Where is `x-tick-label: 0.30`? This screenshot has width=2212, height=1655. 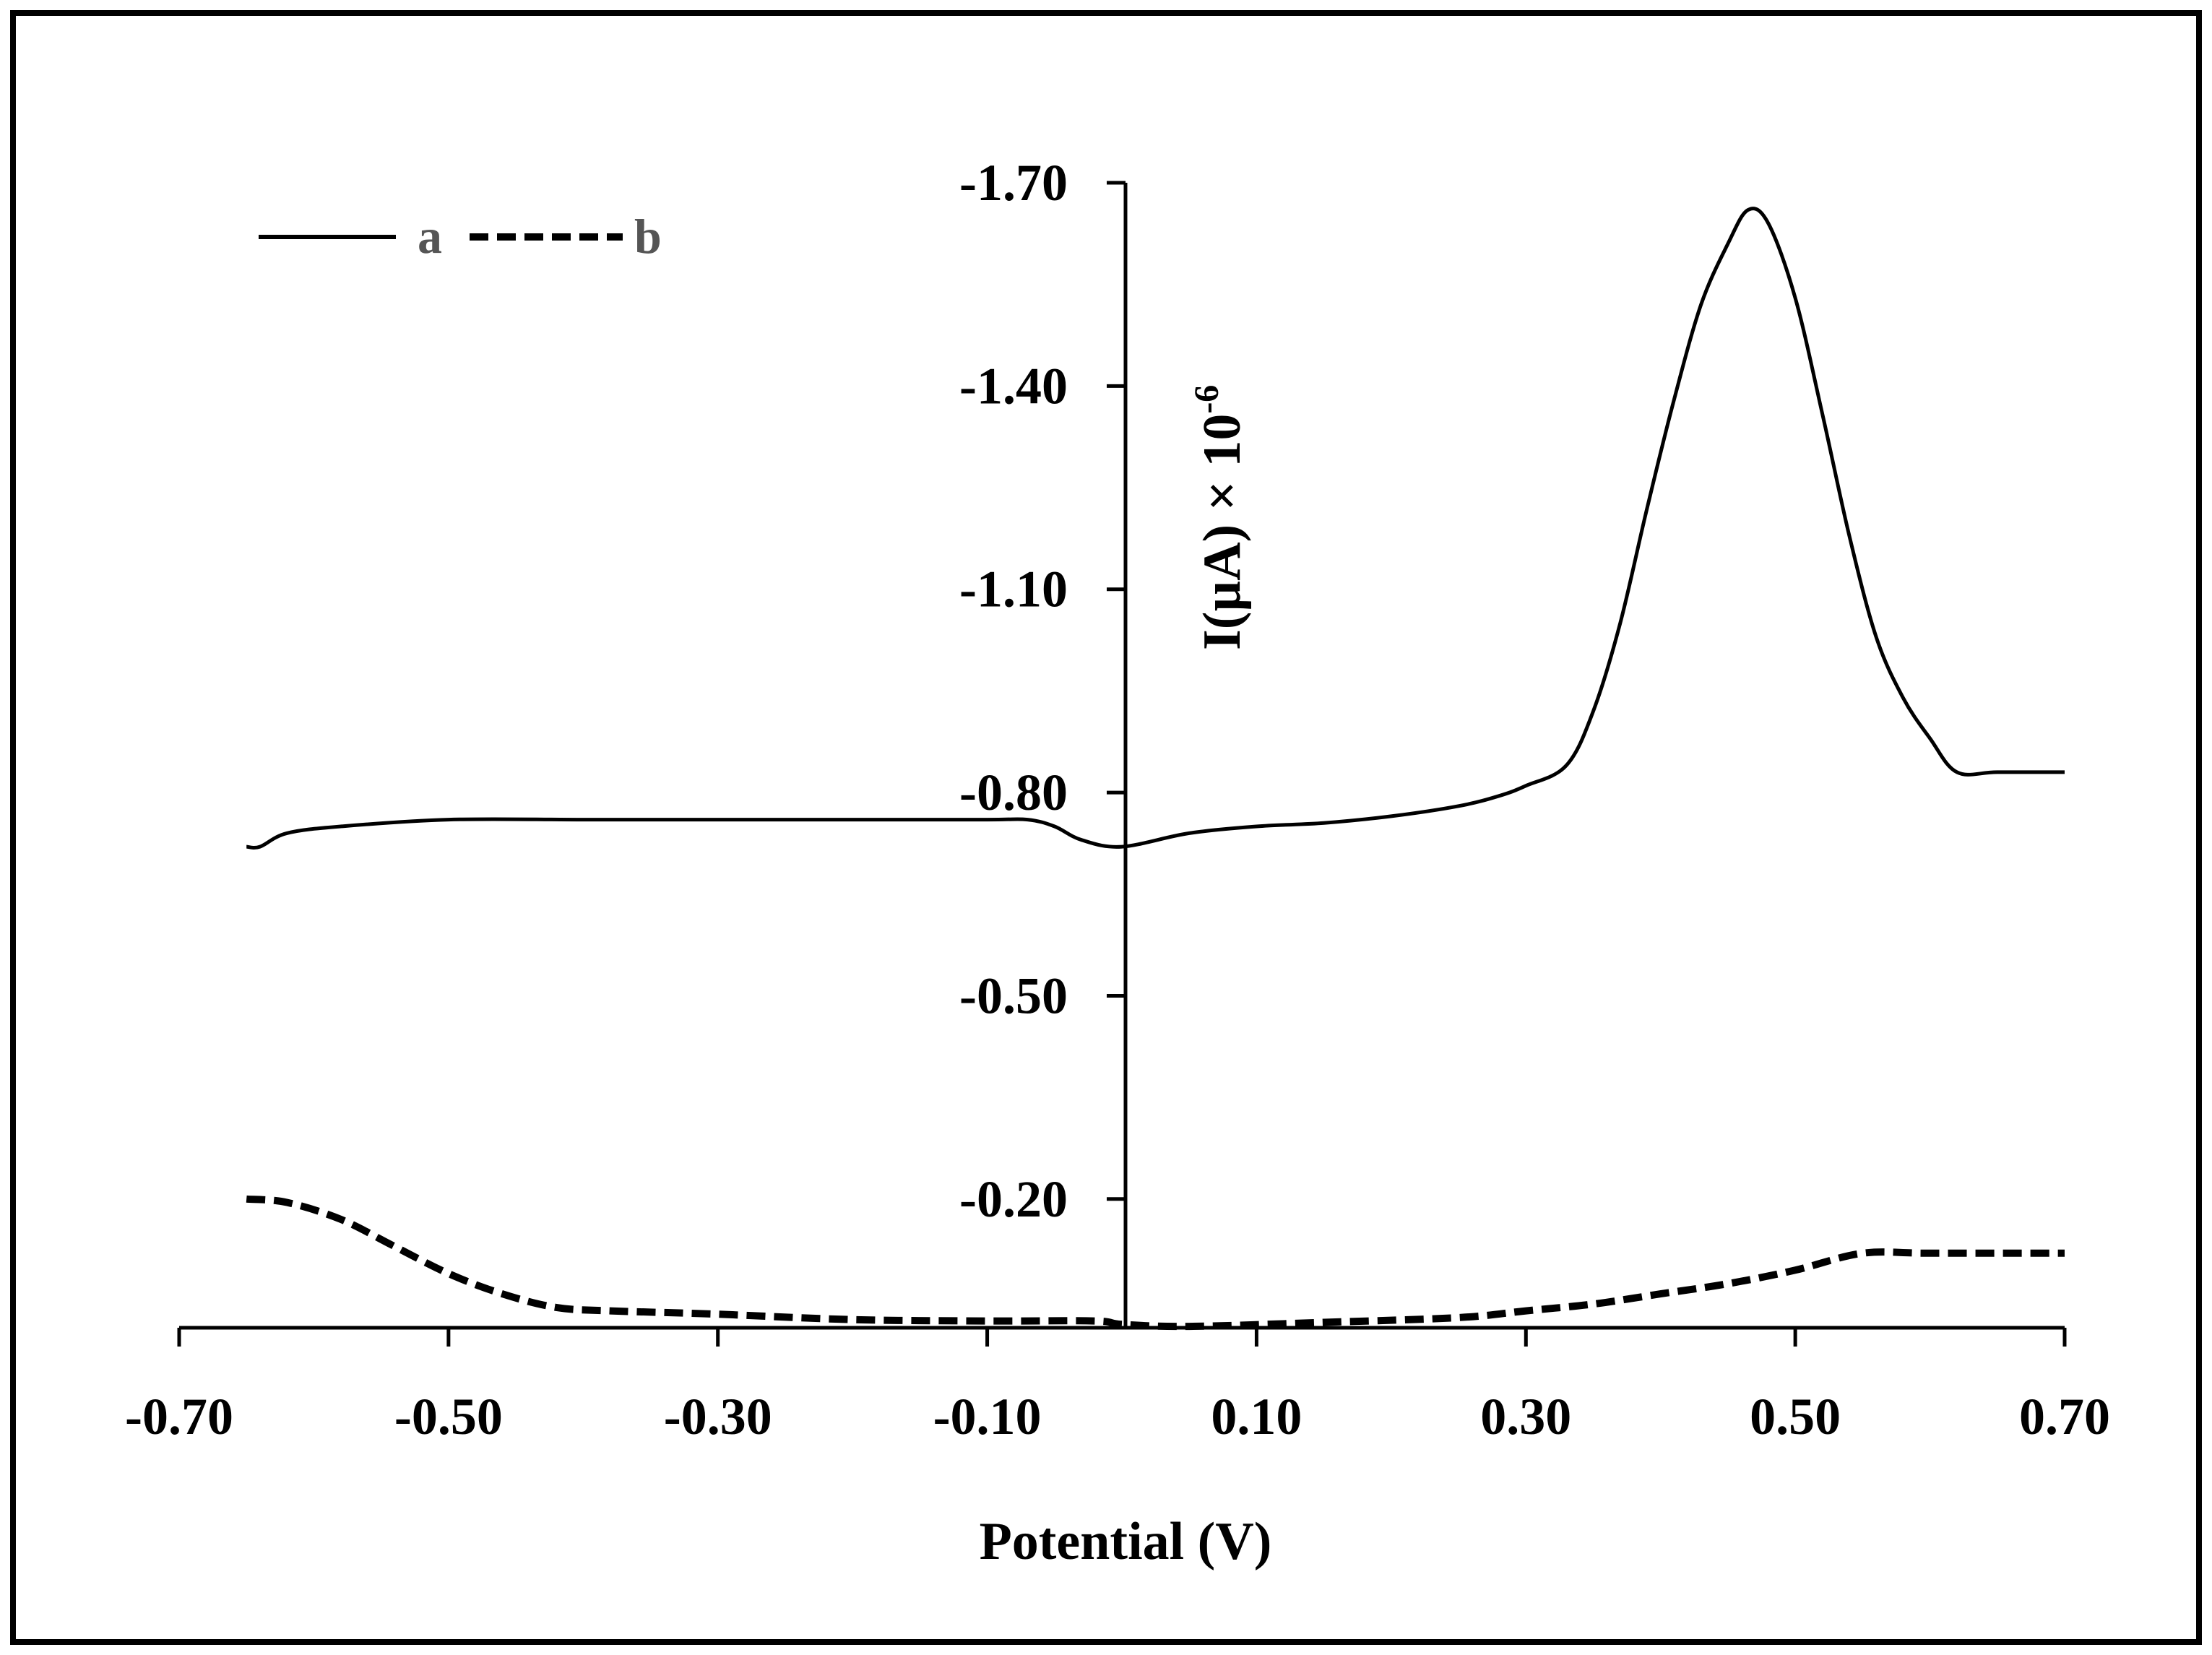
x-tick-label: 0.30 is located at coordinates (1526, 1417).